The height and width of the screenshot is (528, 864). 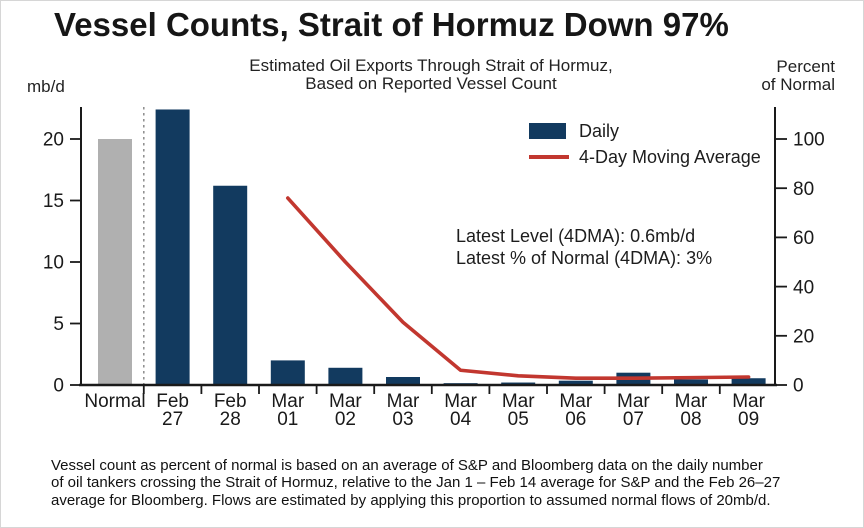 What do you see at coordinates (53, 140) in the screenshot?
I see `left-axis-tick-label: 20` at bounding box center [53, 140].